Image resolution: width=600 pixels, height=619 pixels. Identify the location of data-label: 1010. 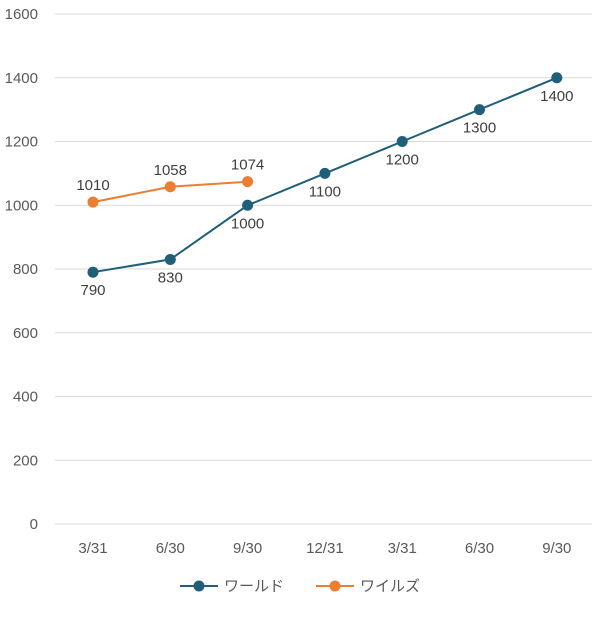
(92, 185).